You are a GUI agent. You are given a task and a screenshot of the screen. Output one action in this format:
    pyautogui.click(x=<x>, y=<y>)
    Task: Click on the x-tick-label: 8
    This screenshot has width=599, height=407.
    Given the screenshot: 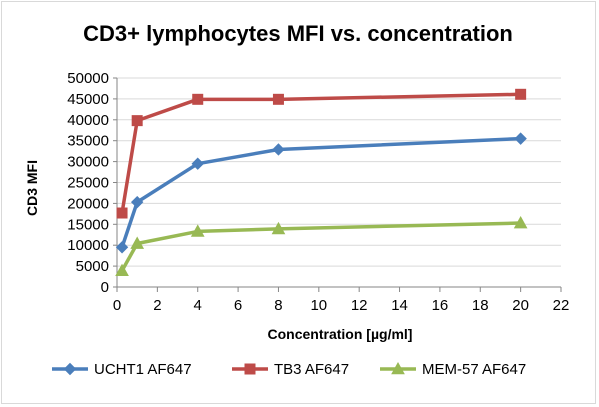 What is the action you would take?
    pyautogui.click(x=278, y=305)
    